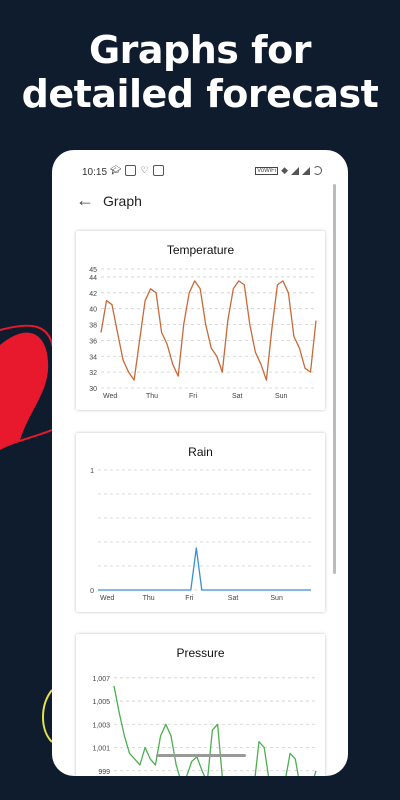 The height and width of the screenshot is (800, 400). I want to click on pressure-card: Pressure 999 1,001 1,003 1,005 1,007, so click(200, 705).